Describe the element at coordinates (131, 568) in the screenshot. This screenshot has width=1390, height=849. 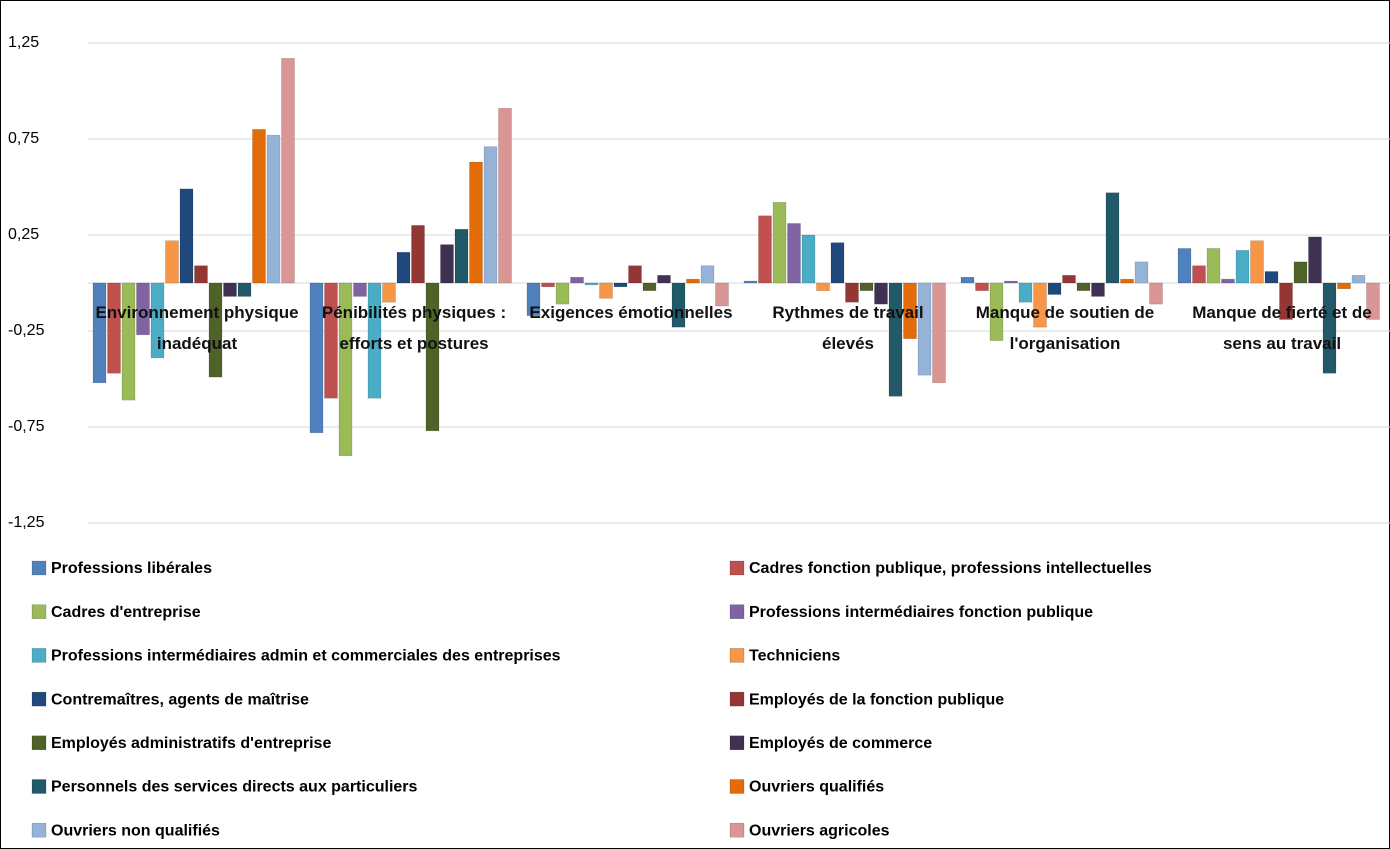
I see `legend-label: Professions libérales` at that location.